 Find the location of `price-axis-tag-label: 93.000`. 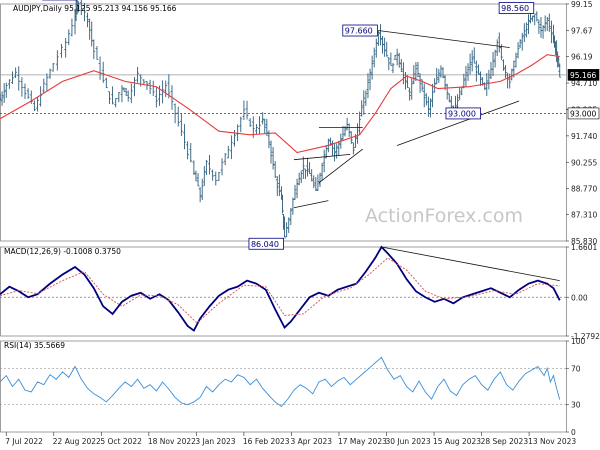

price-axis-tag-label: 93.000 is located at coordinates (583, 113).